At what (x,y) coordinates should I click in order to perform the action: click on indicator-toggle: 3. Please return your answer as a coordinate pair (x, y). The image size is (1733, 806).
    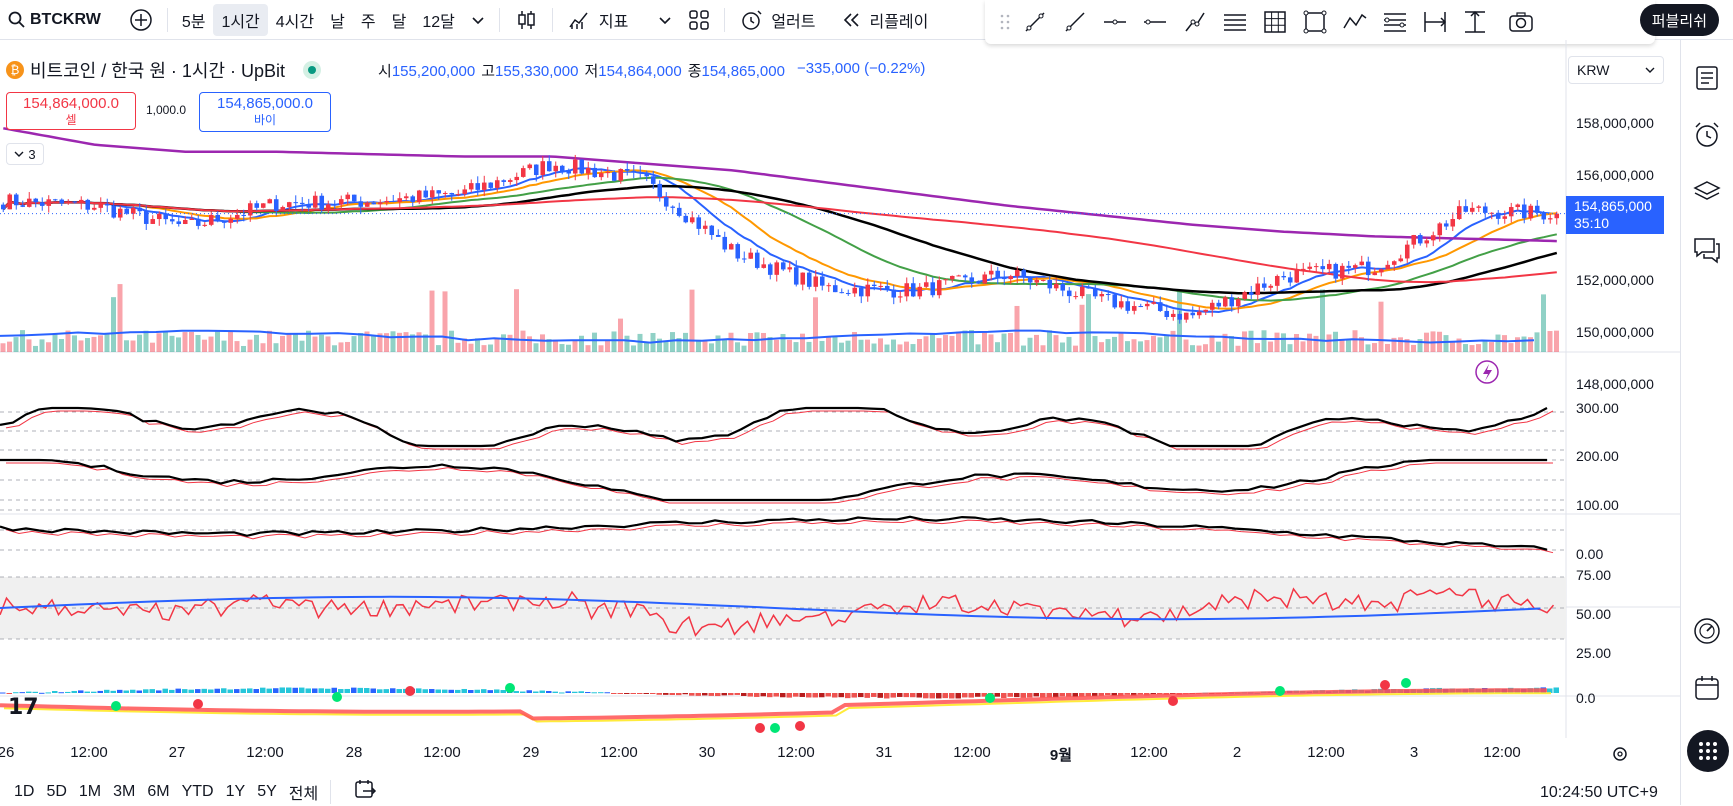
    Looking at the image, I should click on (25, 154).